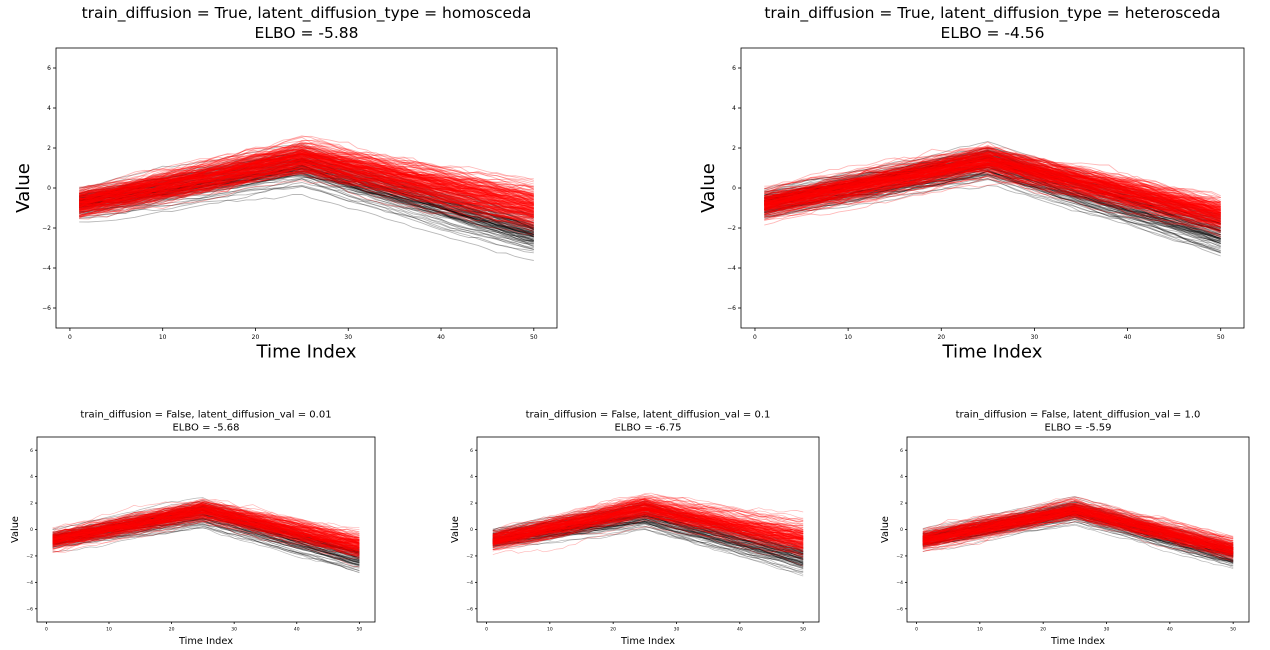 The height and width of the screenshot is (650, 1270). What do you see at coordinates (734, 108) in the screenshot?
I see `y-tick-label: 4` at bounding box center [734, 108].